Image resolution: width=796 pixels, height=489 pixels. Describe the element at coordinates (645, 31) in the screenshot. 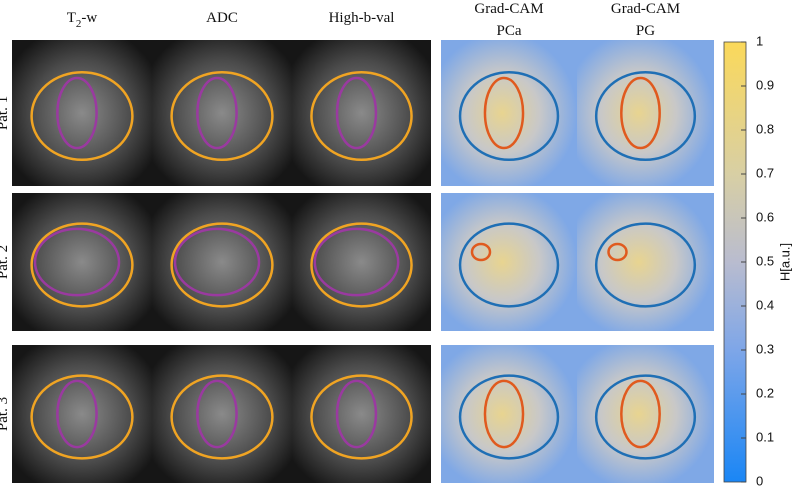

I see `column-header: PG` at that location.